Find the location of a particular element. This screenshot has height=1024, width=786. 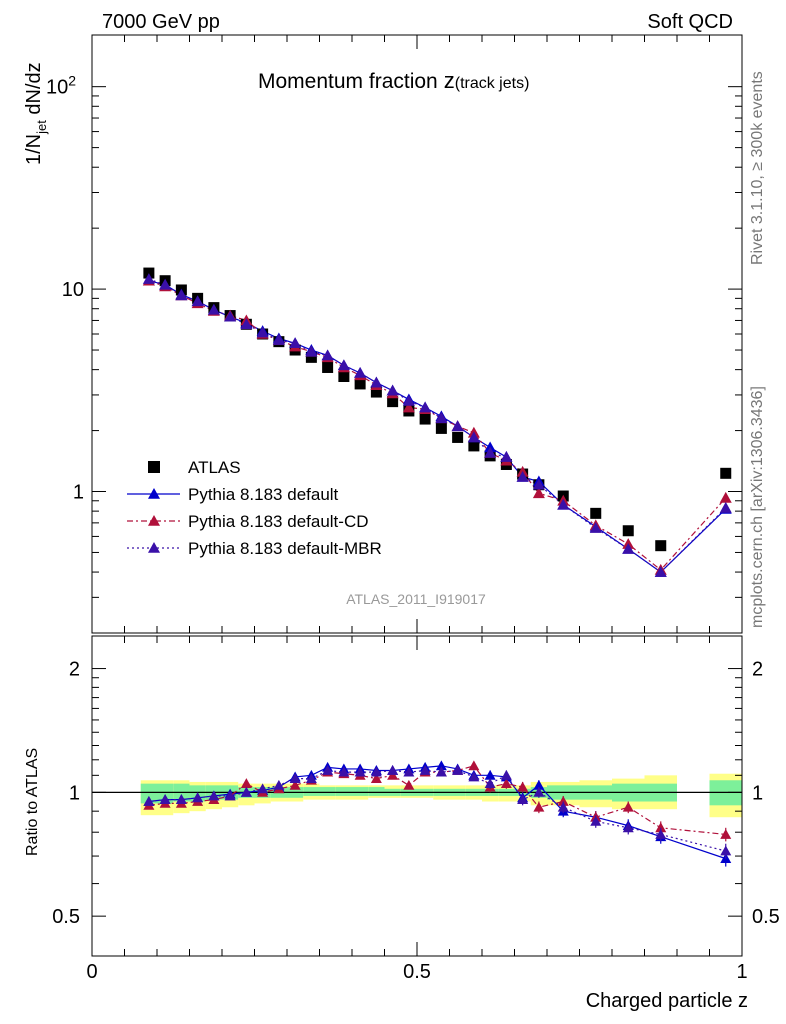

x-axis-label: Charged particle z is located at coordinates (667, 1001).